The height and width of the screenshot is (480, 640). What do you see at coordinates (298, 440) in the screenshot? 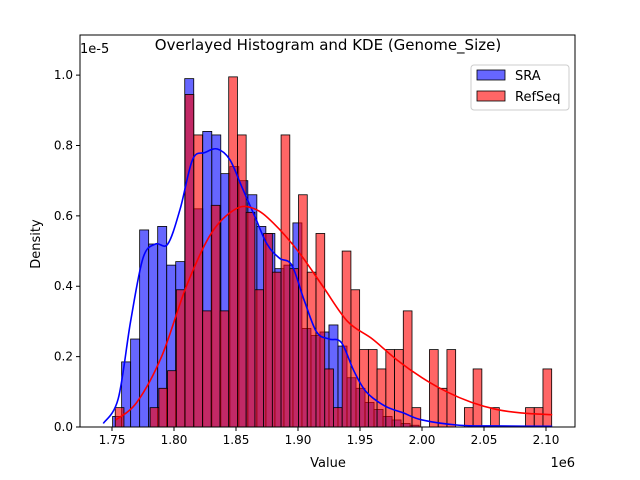
I see `x-tick-label: 1.90` at bounding box center [298, 440].